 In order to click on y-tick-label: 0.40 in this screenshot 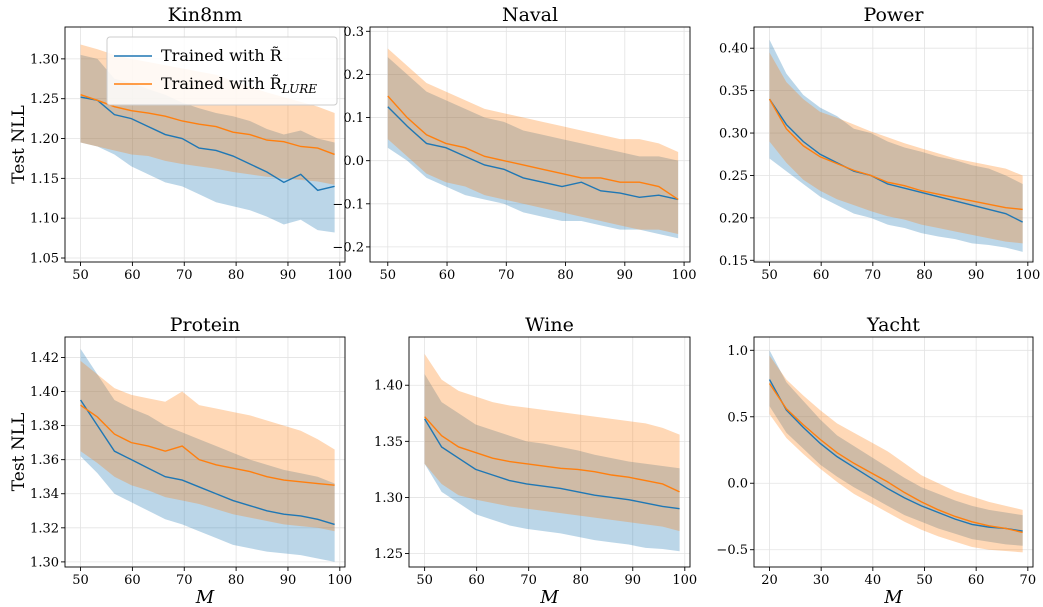, I will do `click(733, 49)`.